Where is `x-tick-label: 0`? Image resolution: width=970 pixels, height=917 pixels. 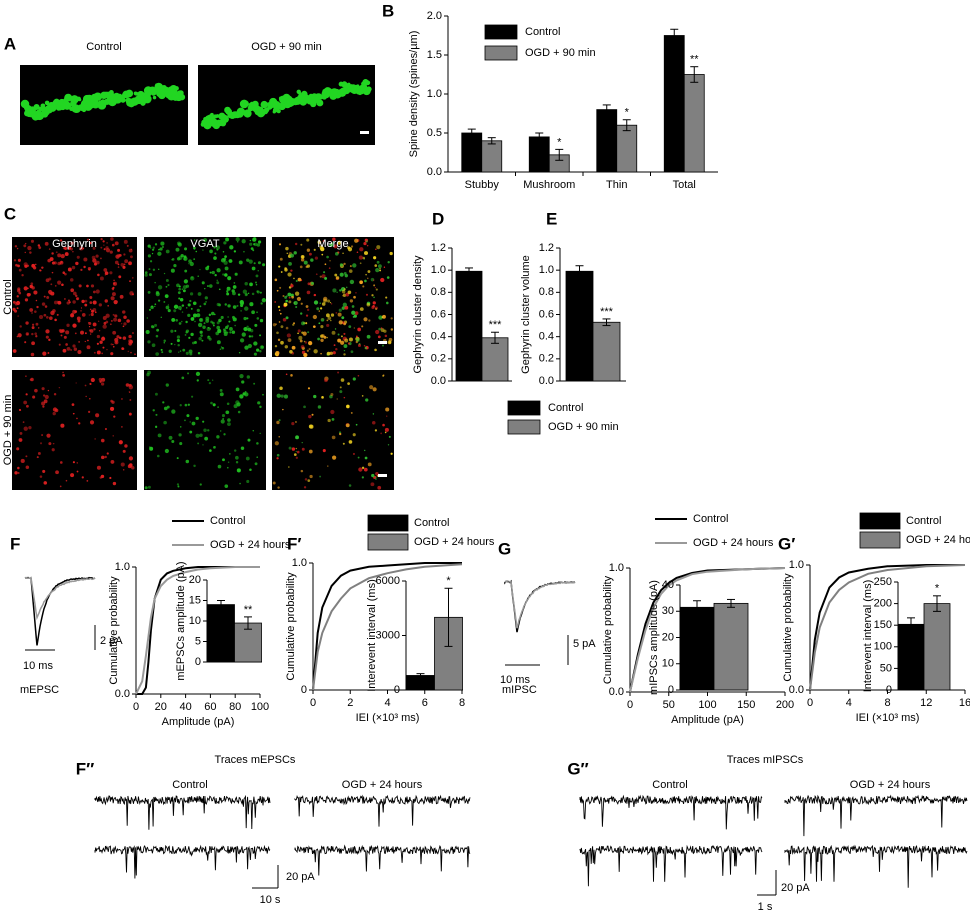
x-tick-label: 0 is located at coordinates (313, 703).